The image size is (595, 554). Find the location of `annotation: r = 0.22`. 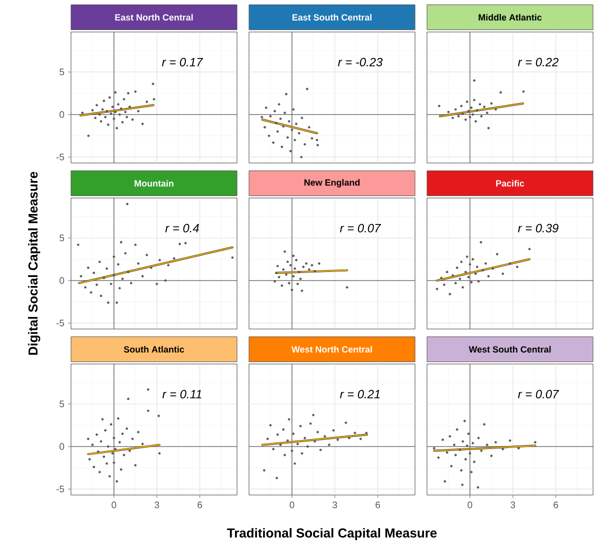

annotation: r = 0.22 is located at coordinates (538, 62).